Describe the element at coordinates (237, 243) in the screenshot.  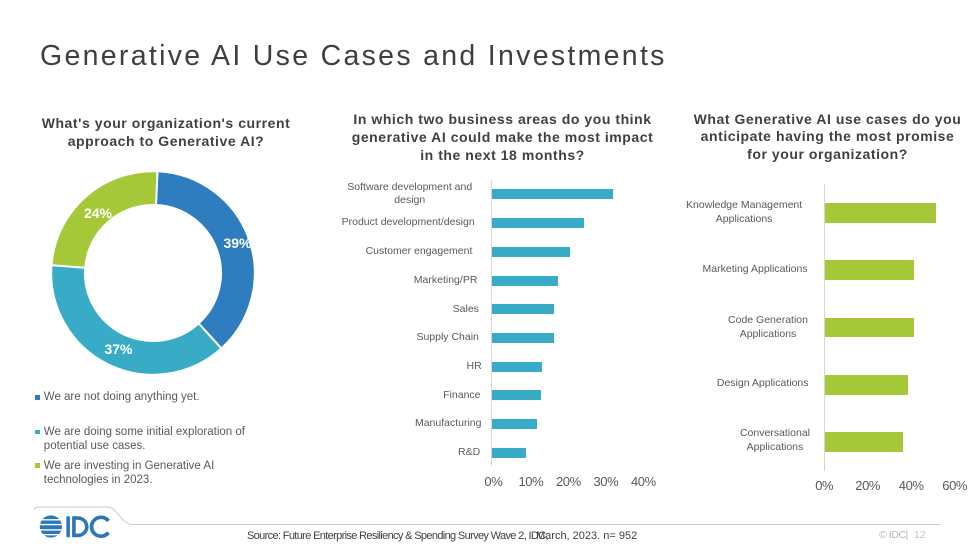
I see `svg-text: 39%` at that location.